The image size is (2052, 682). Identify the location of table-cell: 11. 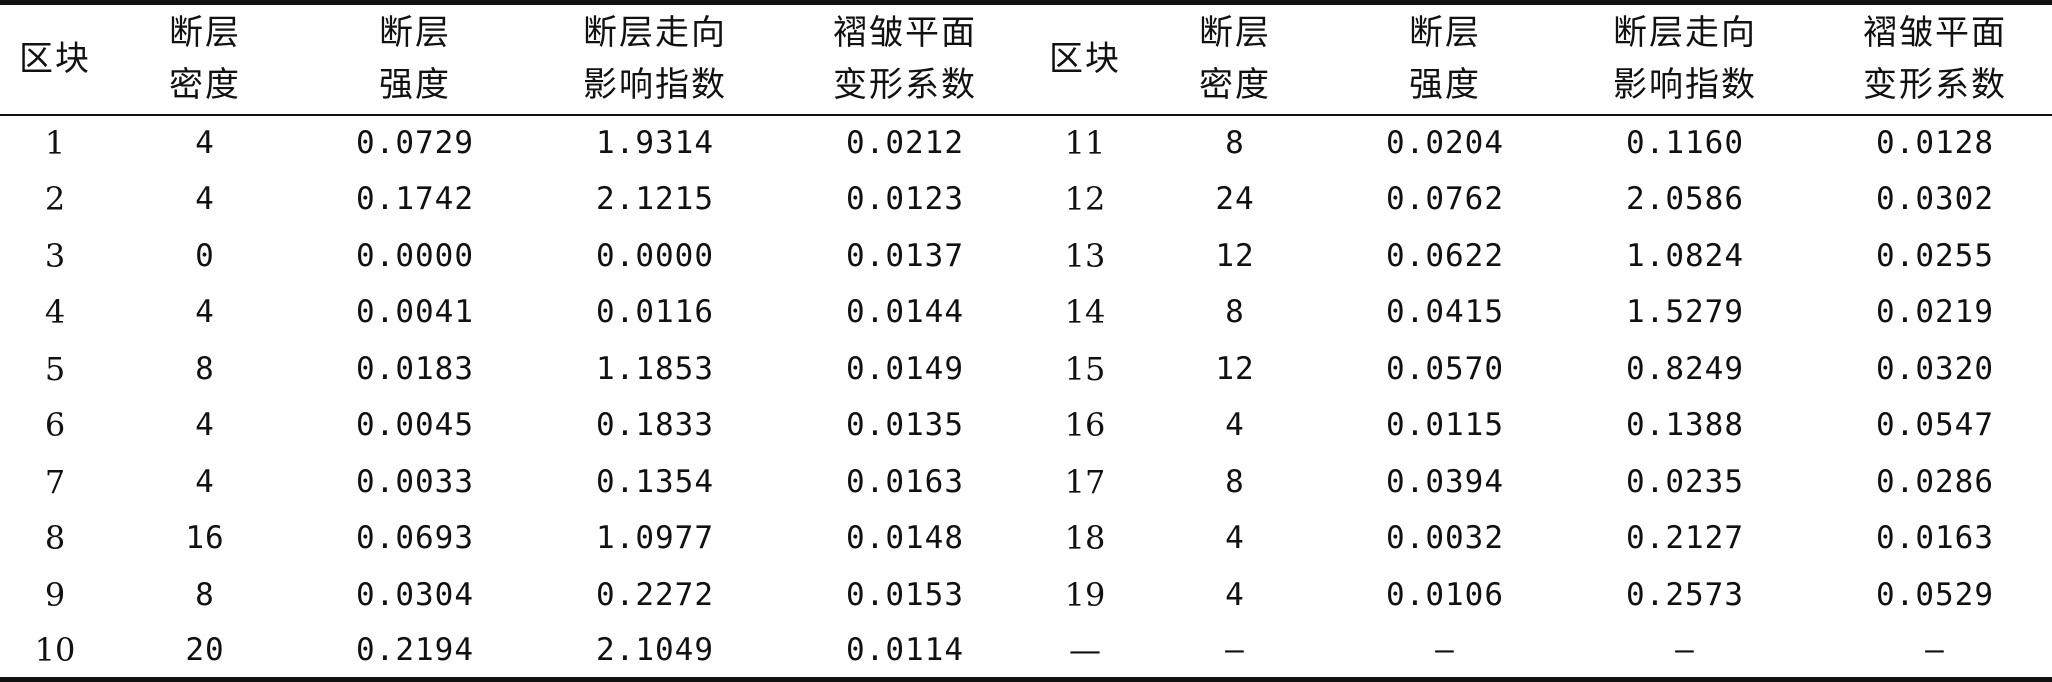
(1085, 143).